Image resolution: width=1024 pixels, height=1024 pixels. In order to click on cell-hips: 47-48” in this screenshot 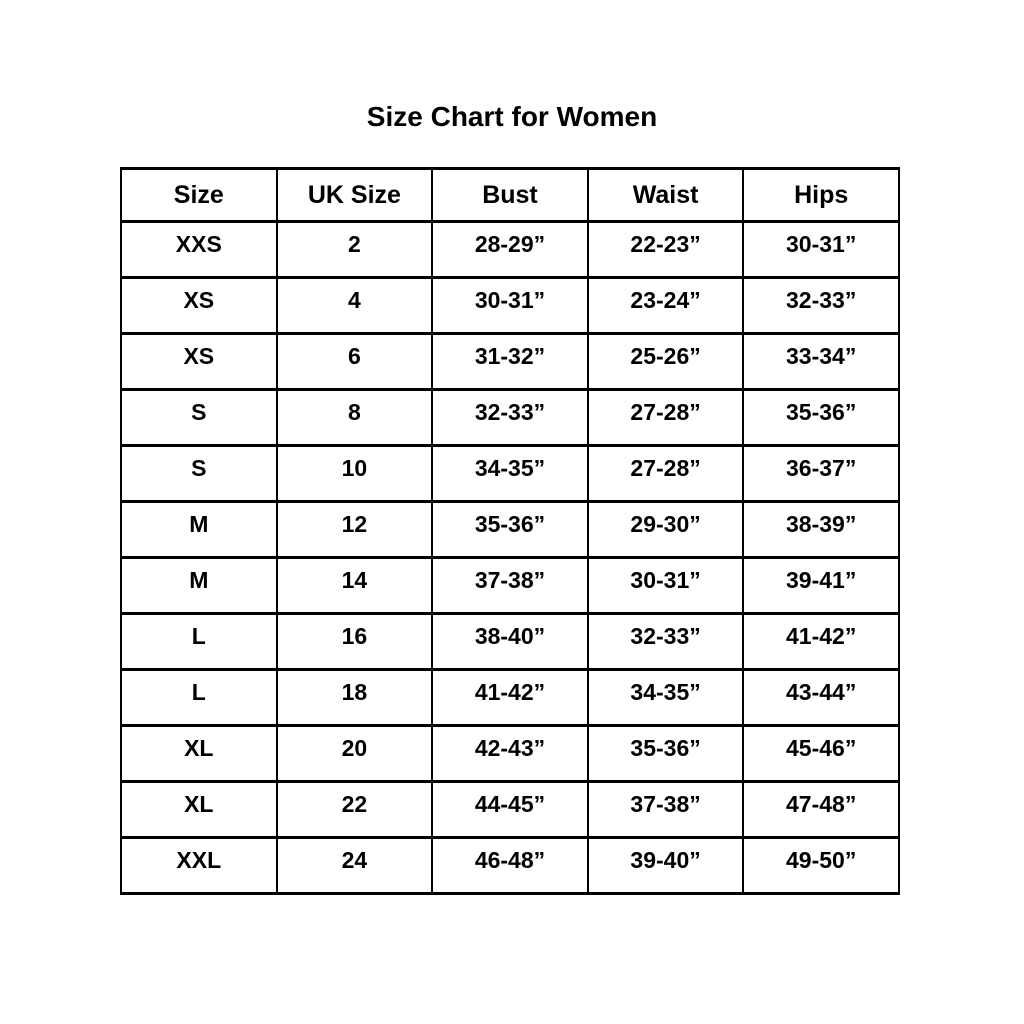, I will do `click(821, 809)`.